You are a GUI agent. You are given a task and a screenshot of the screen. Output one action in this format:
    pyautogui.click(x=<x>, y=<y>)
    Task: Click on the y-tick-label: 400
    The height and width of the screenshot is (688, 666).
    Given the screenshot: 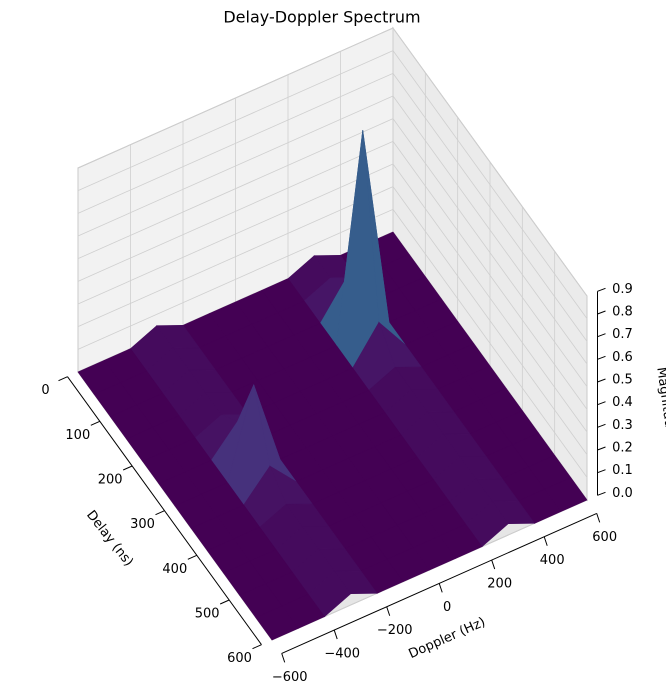 What is the action you would take?
    pyautogui.click(x=552, y=560)
    